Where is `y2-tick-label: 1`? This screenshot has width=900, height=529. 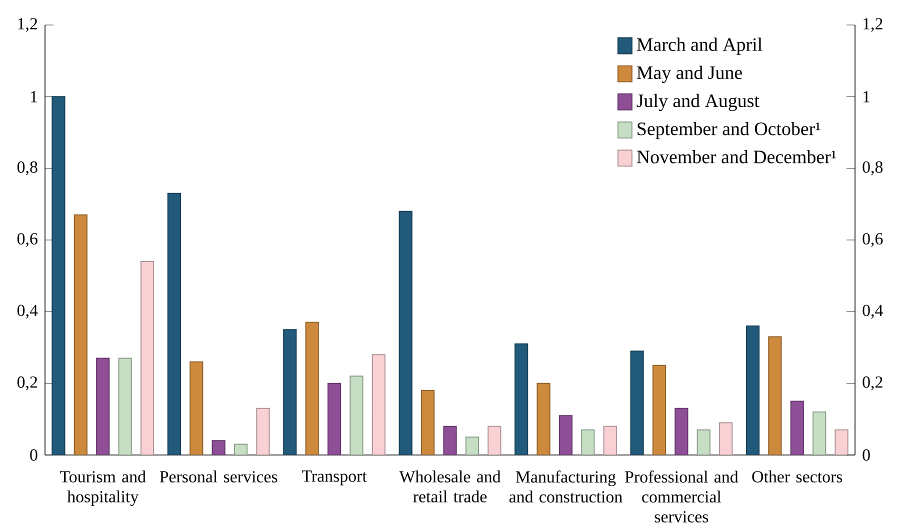
y2-tick-label: 1 is located at coordinates (34, 96).